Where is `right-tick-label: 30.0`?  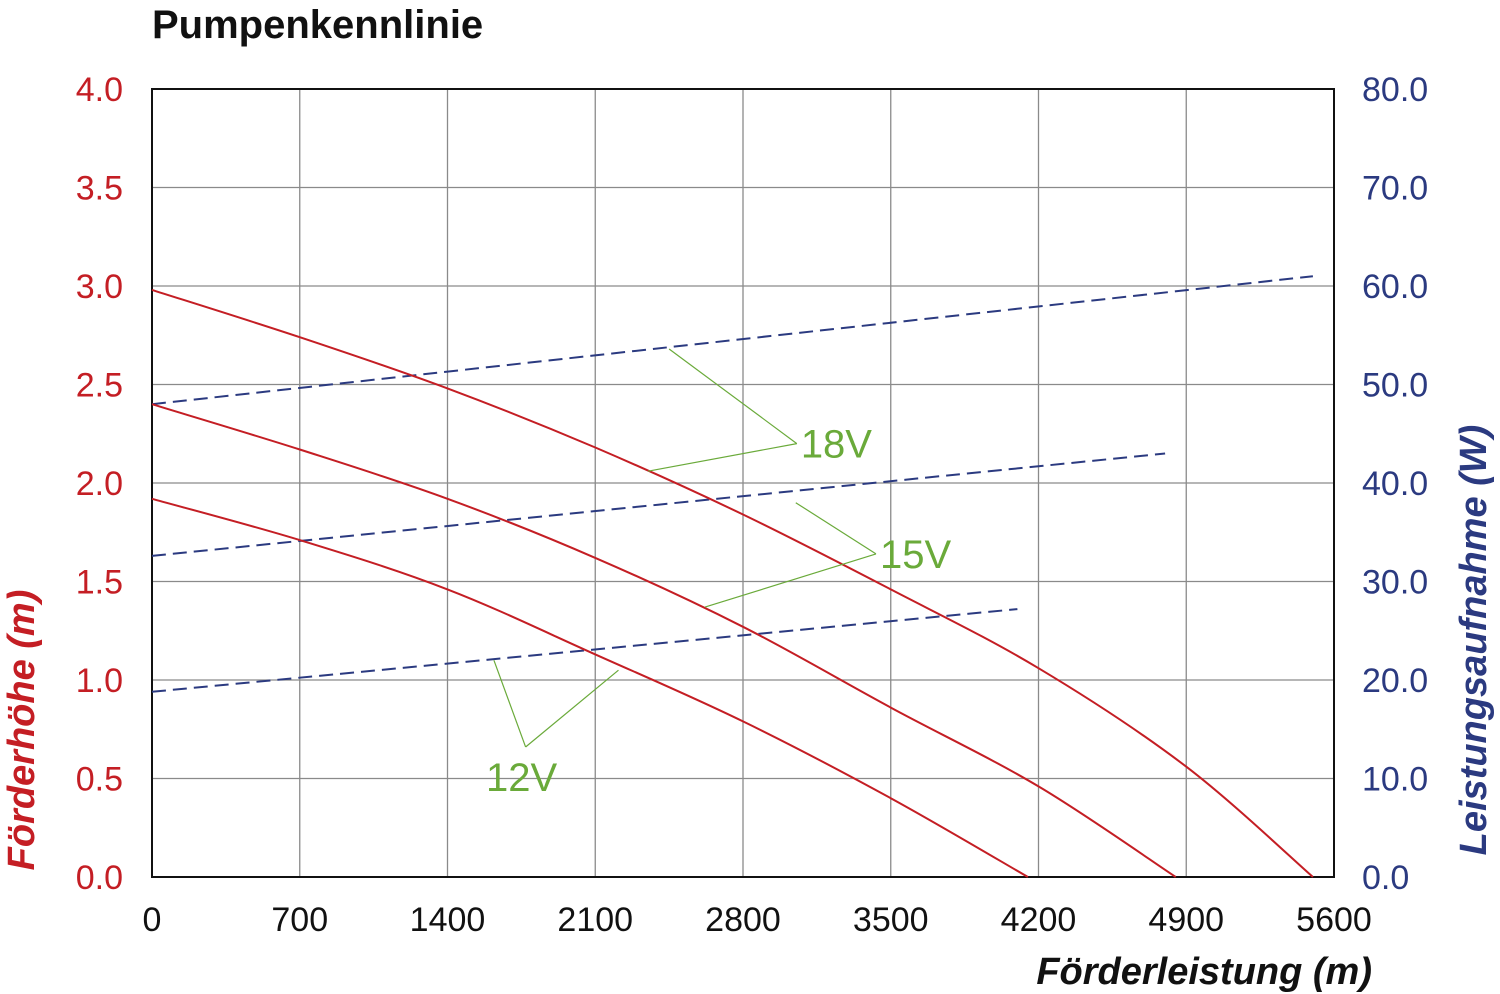
right-tick-label: 30.0 is located at coordinates (1395, 583).